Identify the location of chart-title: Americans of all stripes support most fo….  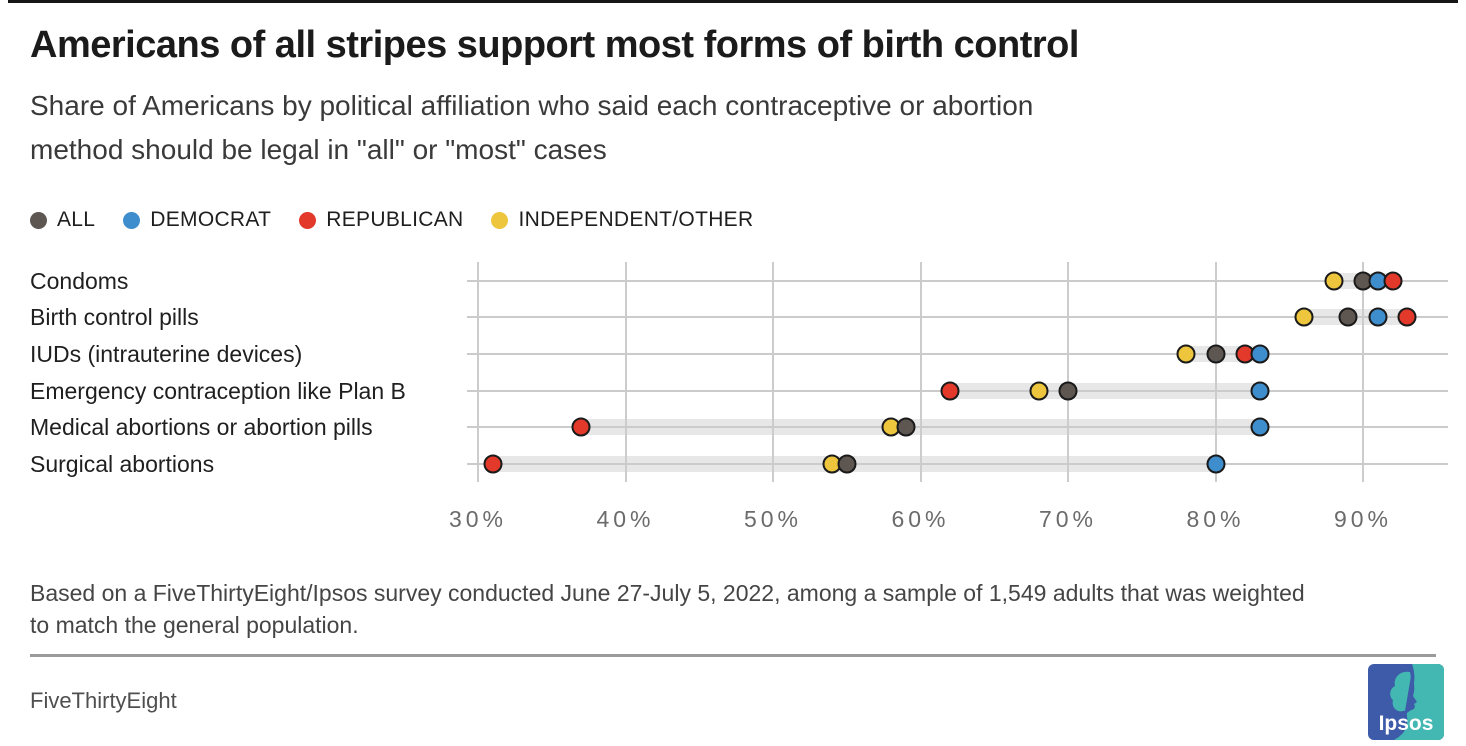
(554, 45).